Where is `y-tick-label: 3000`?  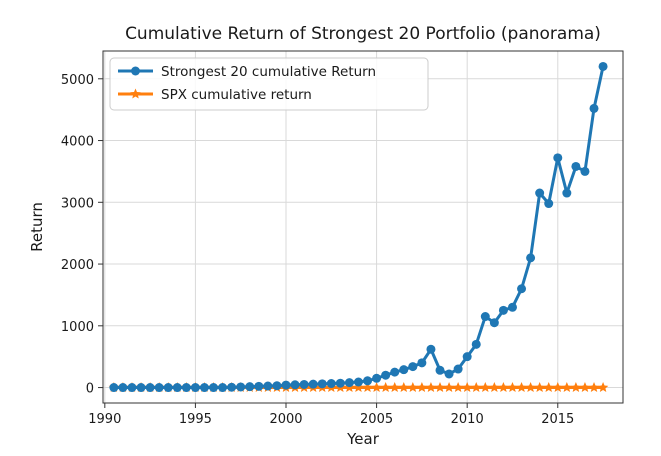 y-tick-label: 3000 is located at coordinates (77, 203).